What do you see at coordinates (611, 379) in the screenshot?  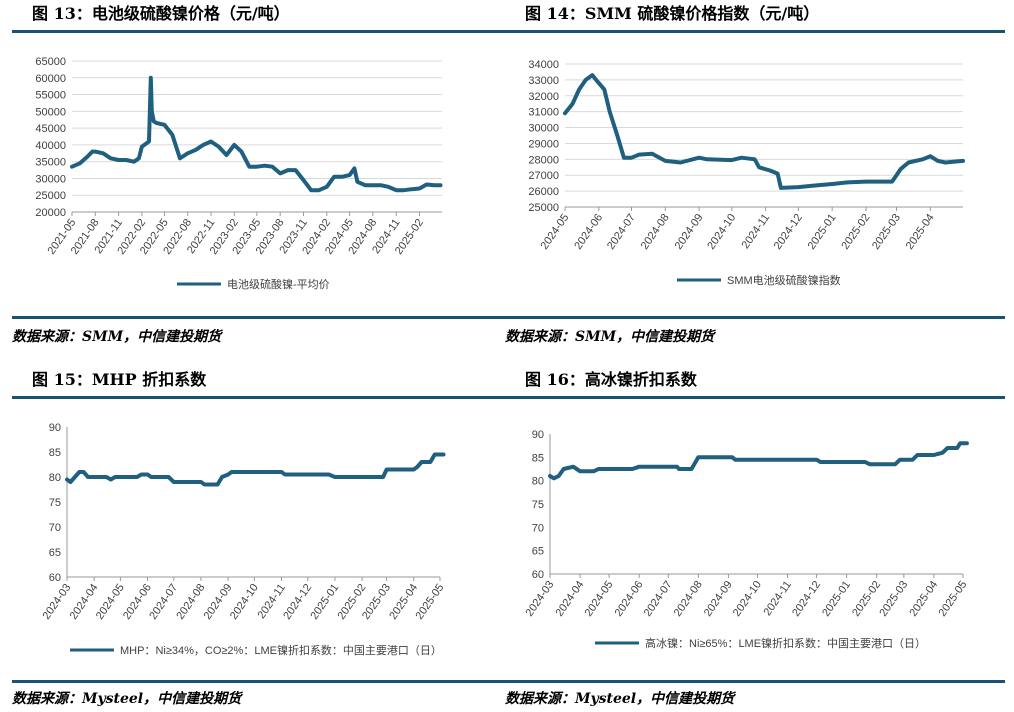 I see `chart-title: 图 16：高冰镍折扣系数` at bounding box center [611, 379].